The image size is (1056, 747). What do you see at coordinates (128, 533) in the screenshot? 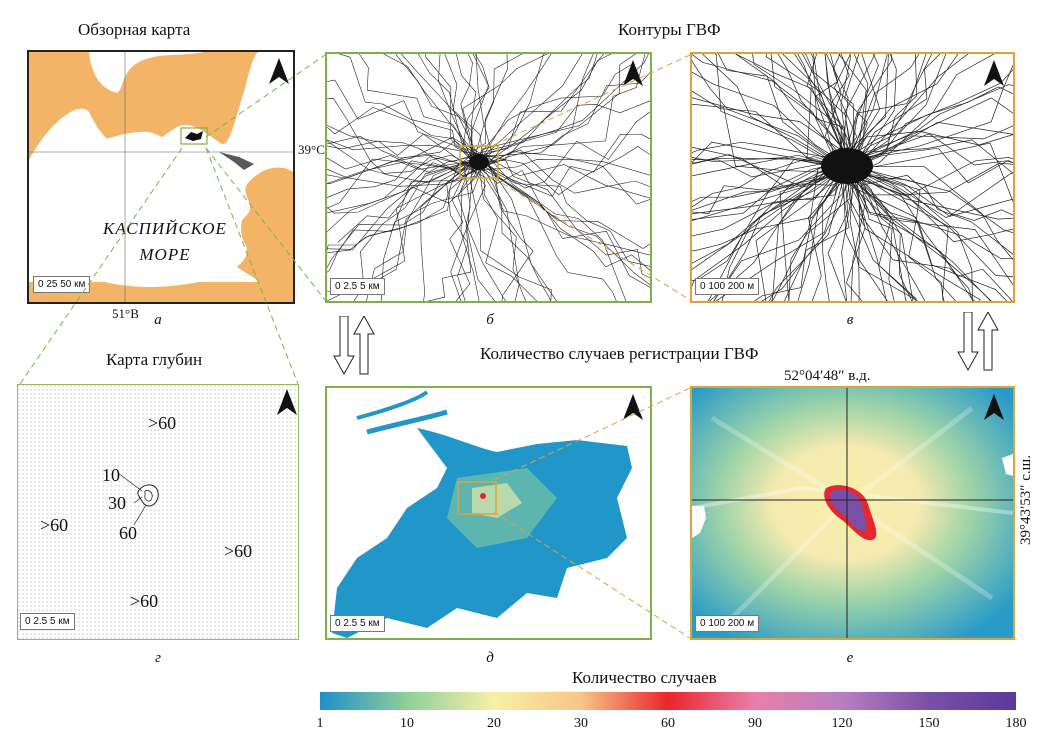
I see `depth-contour-label: 60` at bounding box center [128, 533].